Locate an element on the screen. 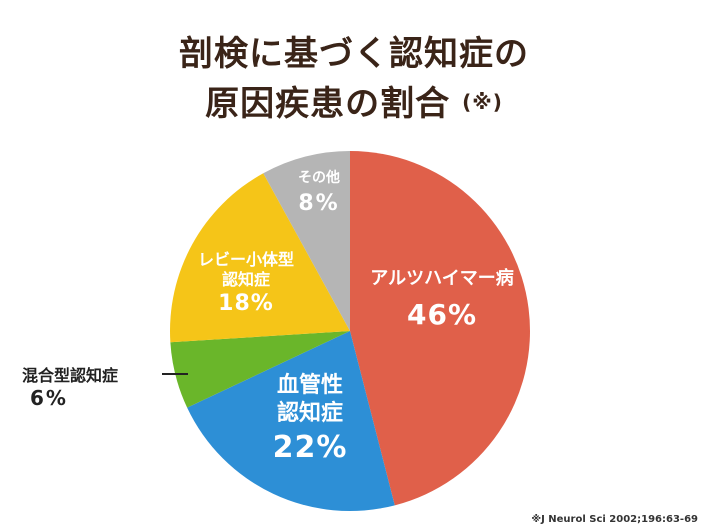  slice-label-alzheimer: アルツハイマー病 46% is located at coordinates (442, 300).